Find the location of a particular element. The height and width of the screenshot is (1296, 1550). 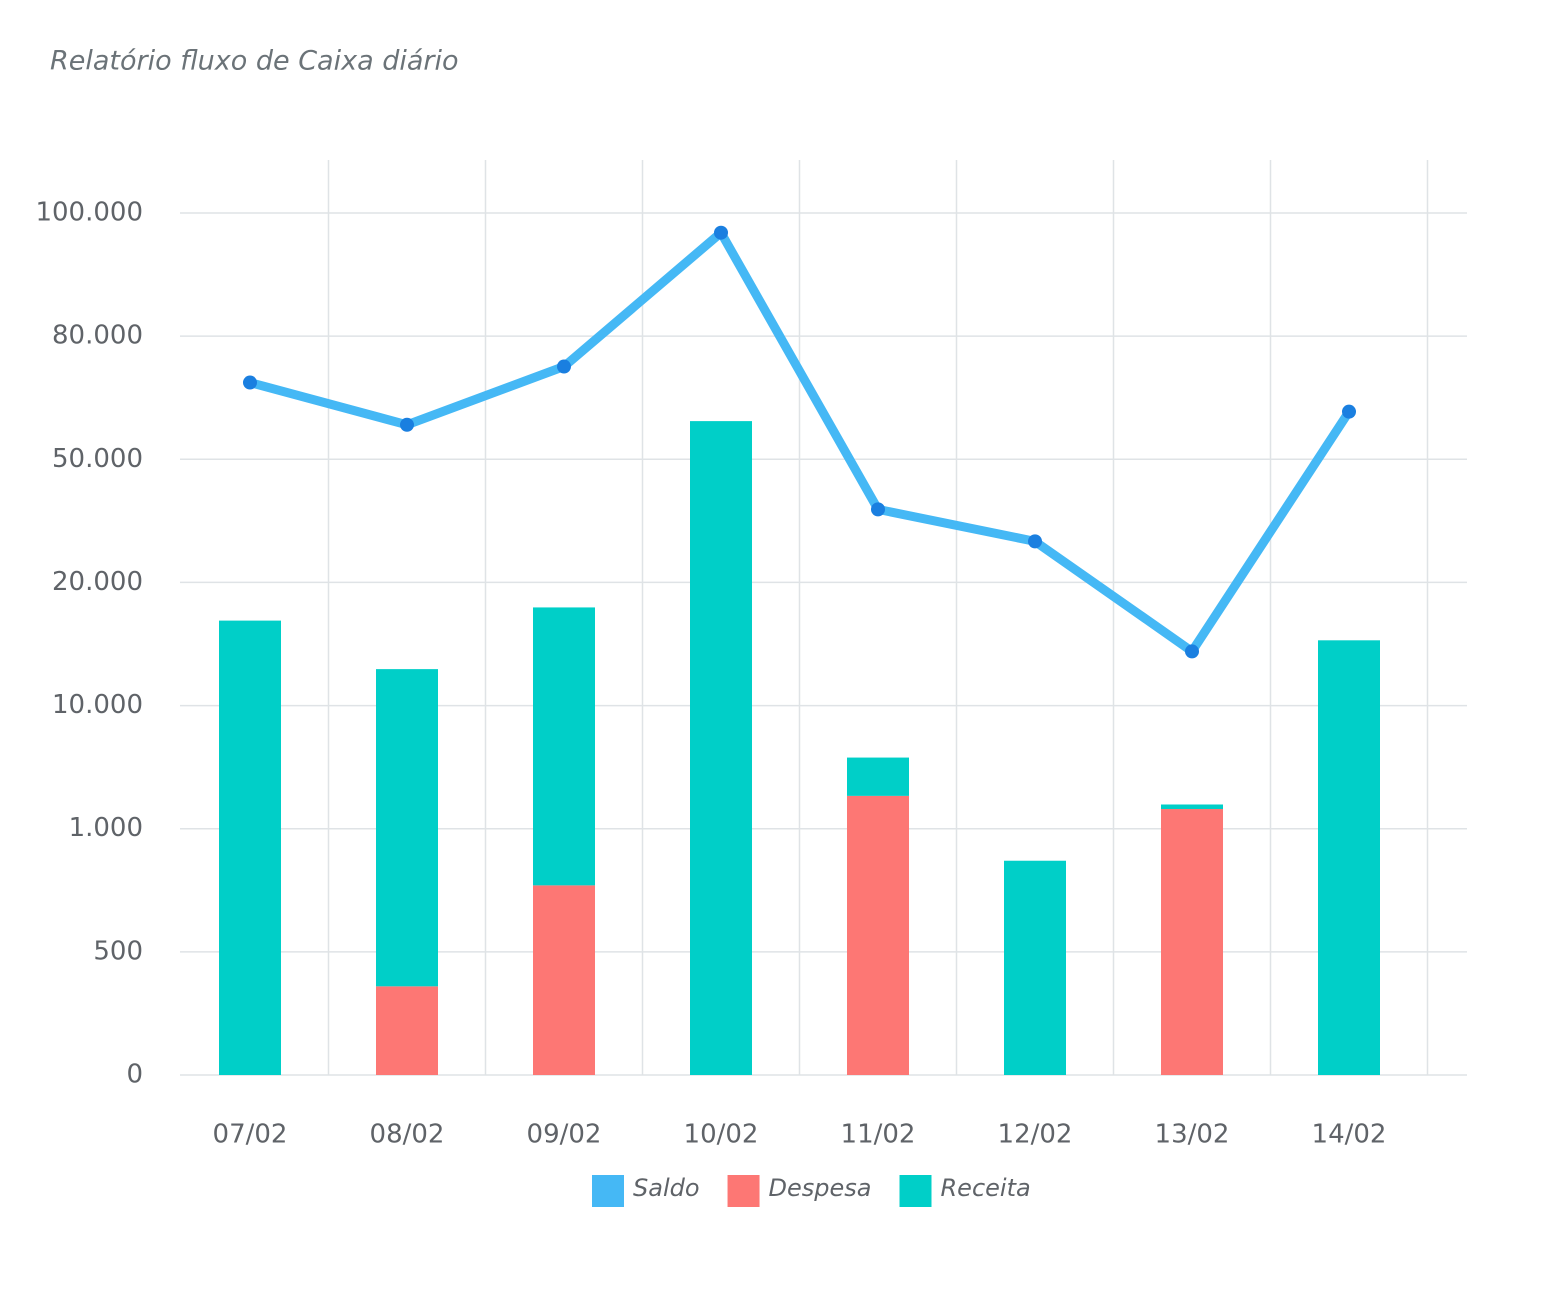

x-tick-label: 14/02 is located at coordinates (1349, 1135).